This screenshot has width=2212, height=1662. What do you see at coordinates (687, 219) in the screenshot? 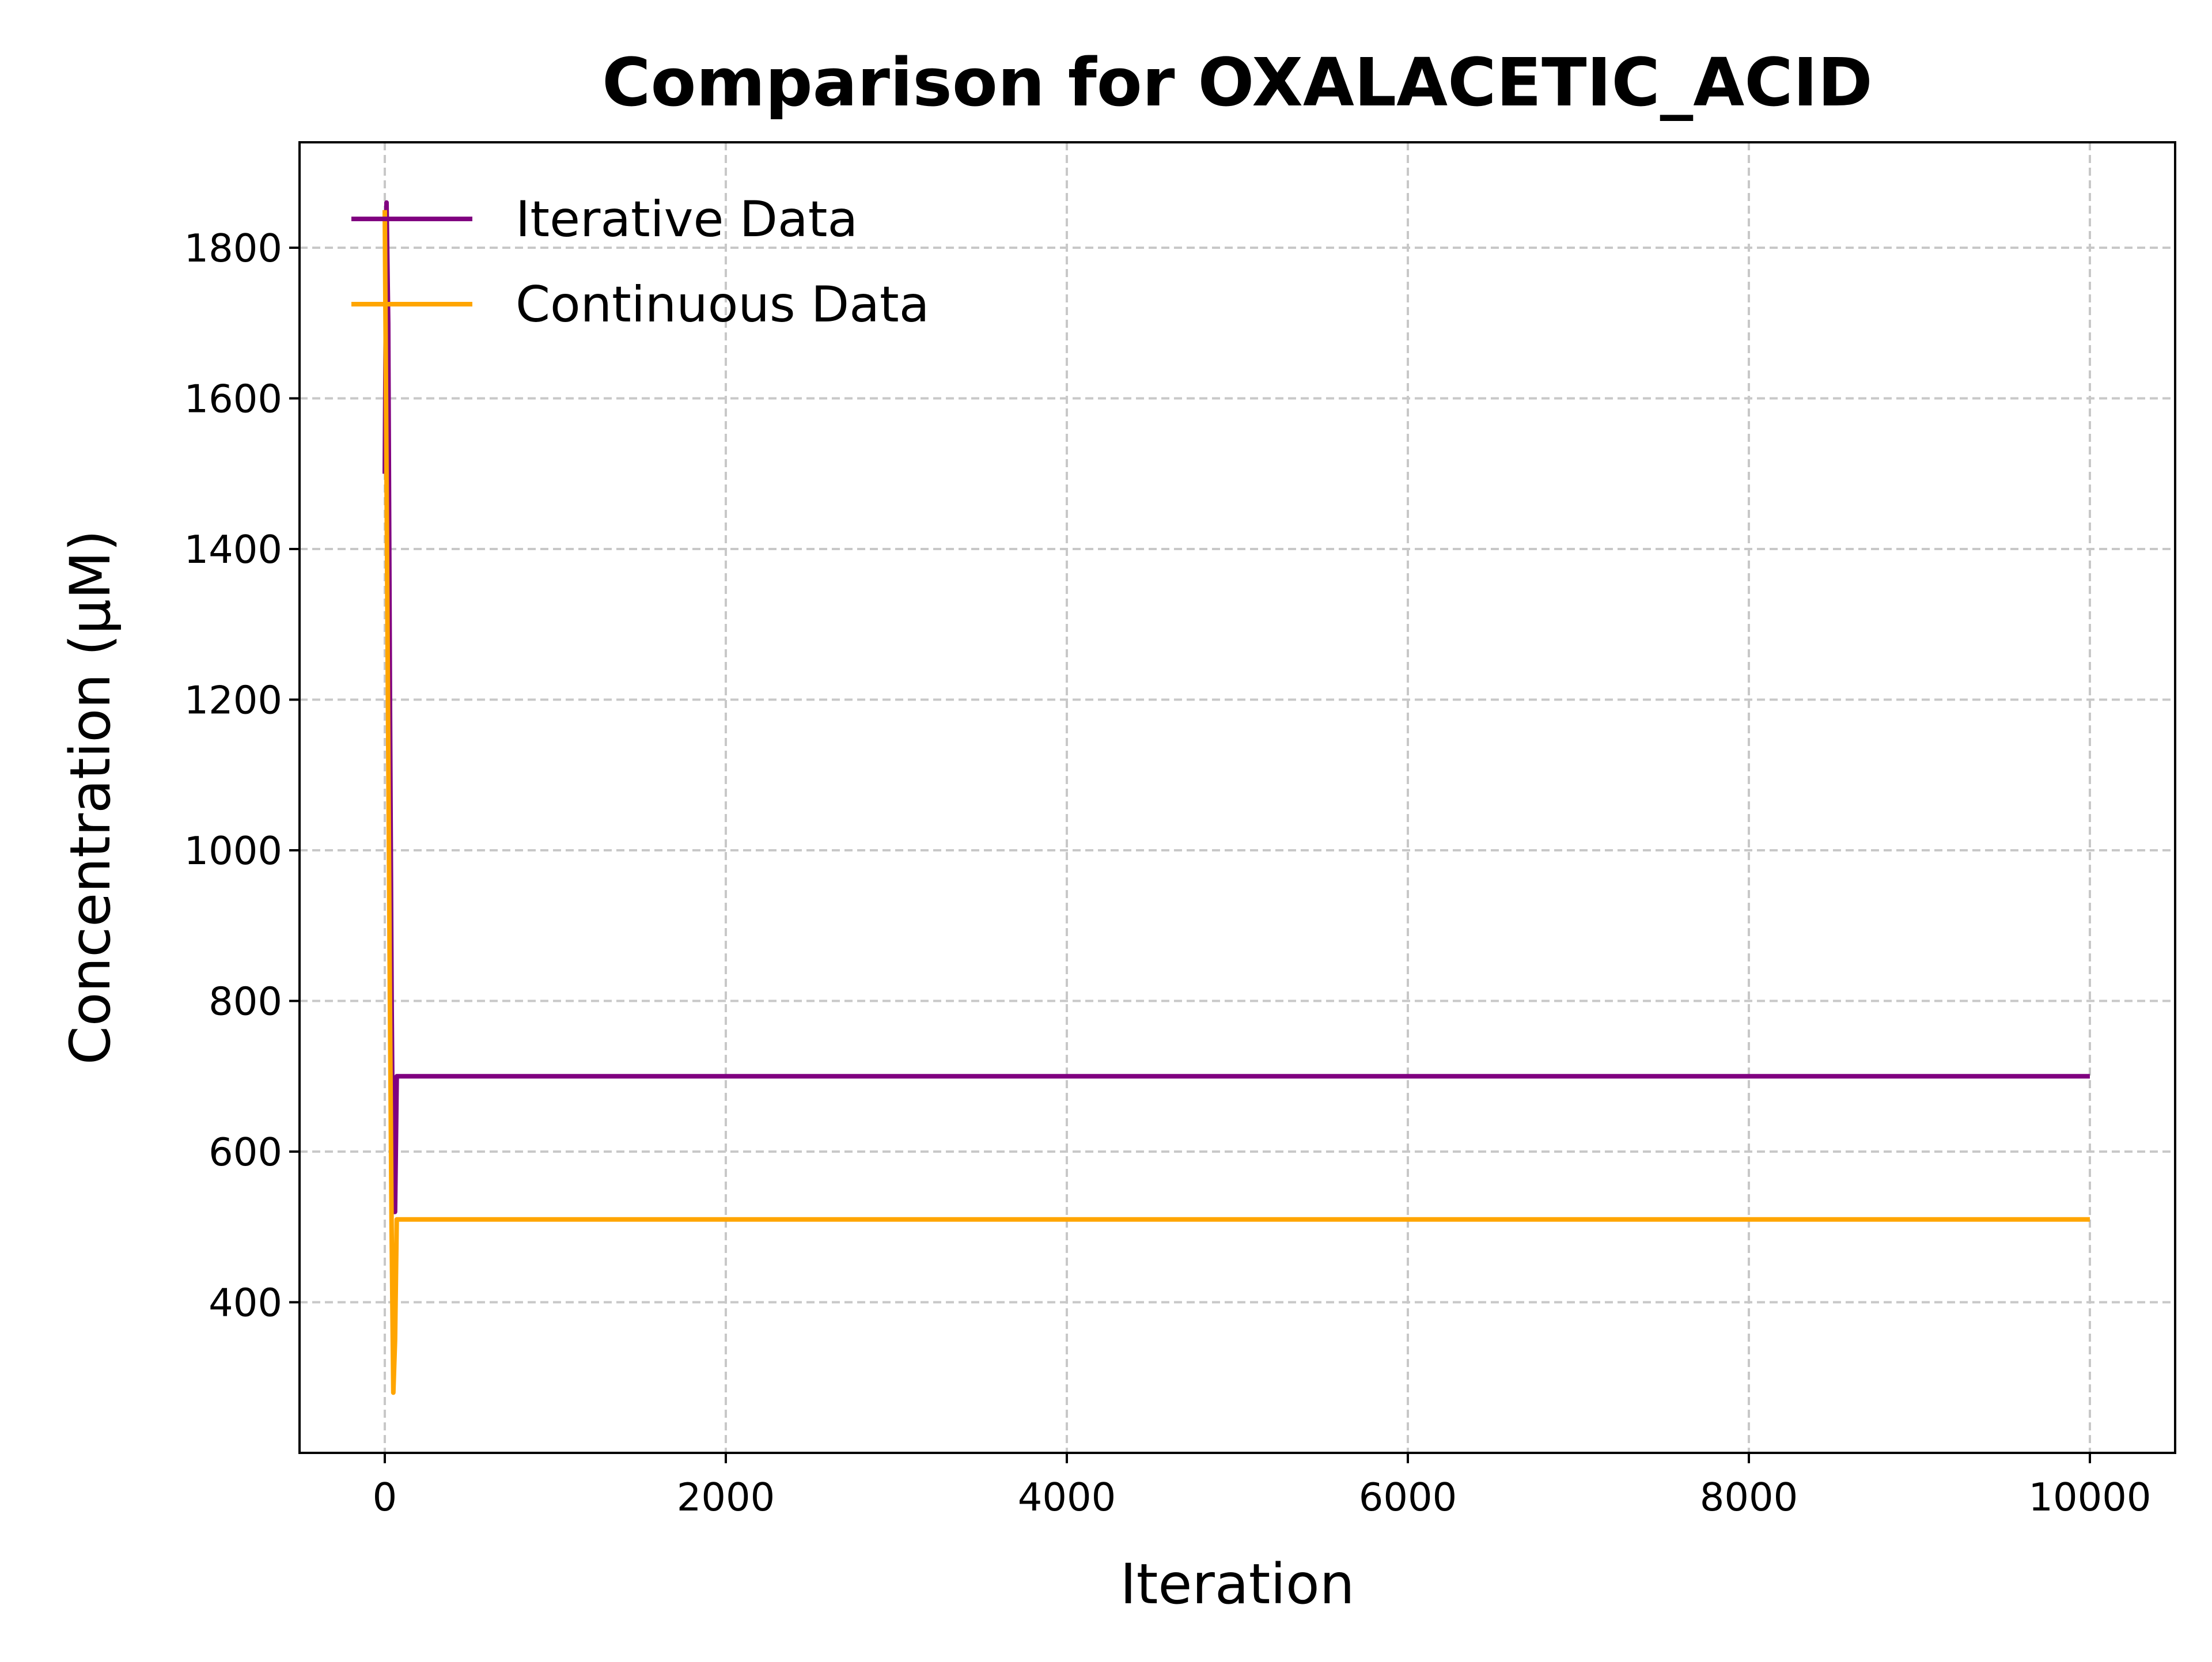
I see `legend-label-iterative-data: Iterative Data` at bounding box center [687, 219].